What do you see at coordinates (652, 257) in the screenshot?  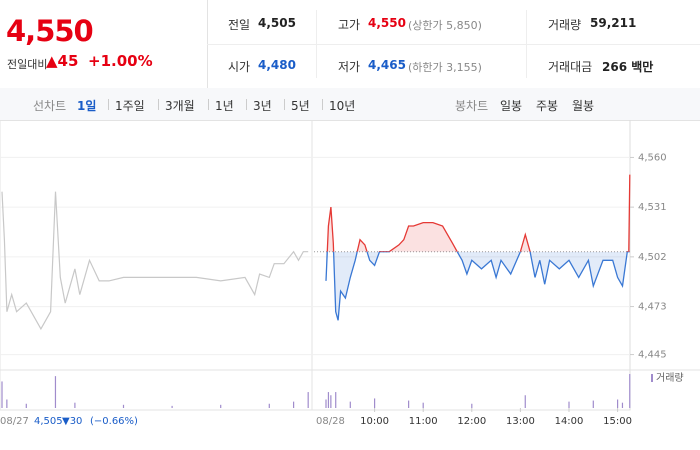 I see `y-tick-label: 4,502` at bounding box center [652, 257].